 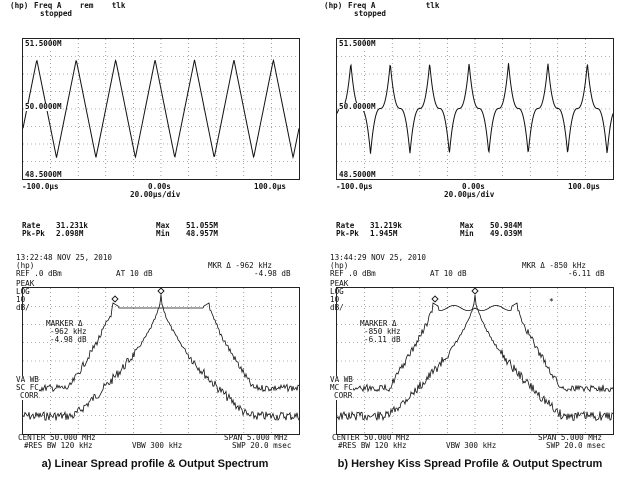 I want to click on spectrum-screen, so click(x=161, y=361).